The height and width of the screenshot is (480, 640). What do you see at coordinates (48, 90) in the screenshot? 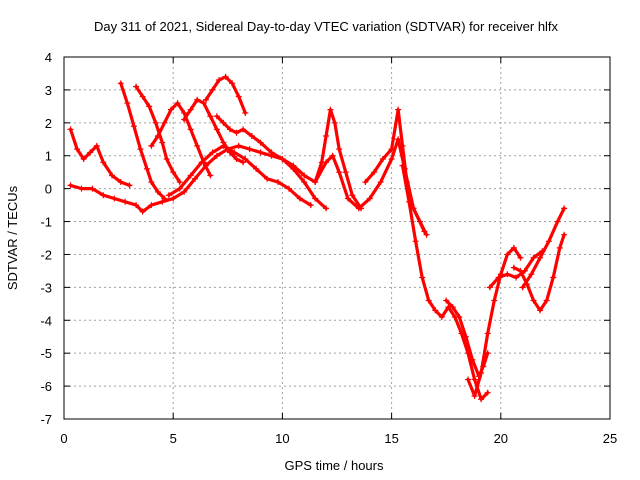
I see `y-tick-label: 3` at bounding box center [48, 90].